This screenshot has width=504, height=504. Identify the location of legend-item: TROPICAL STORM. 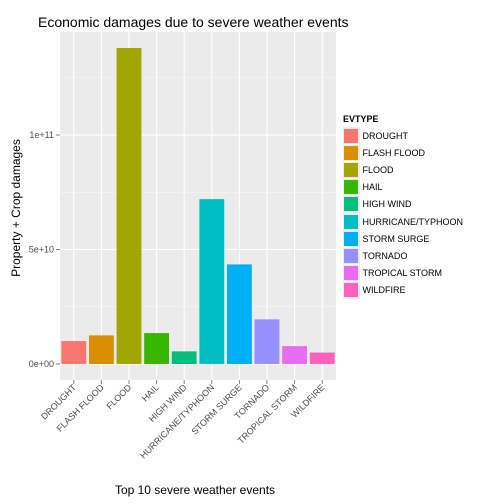
(403, 273).